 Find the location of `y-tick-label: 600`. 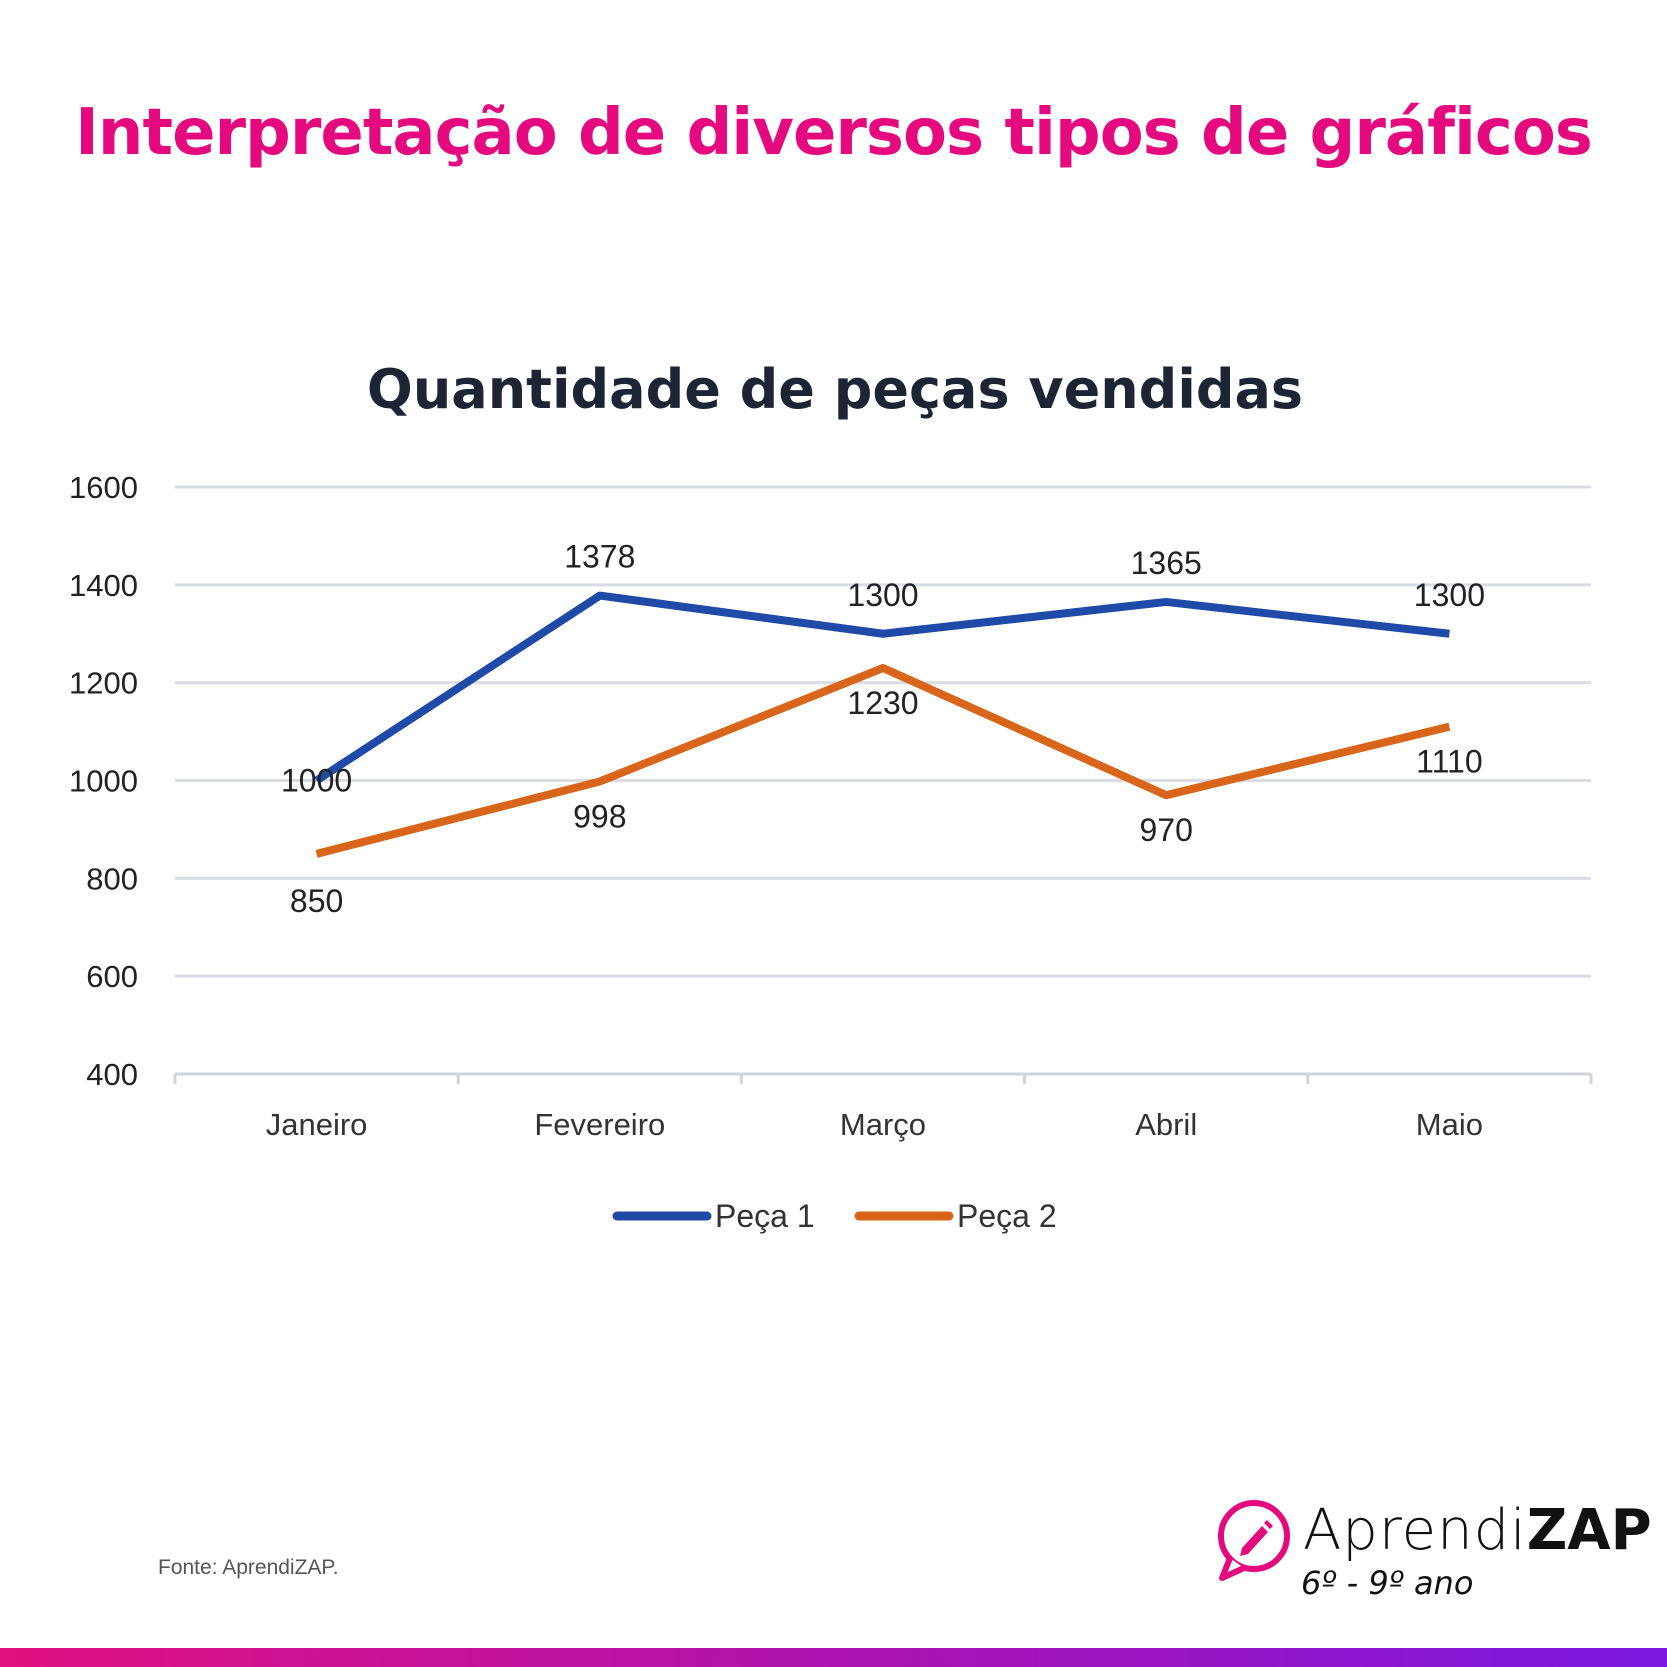

y-tick-label: 600 is located at coordinates (112, 976).